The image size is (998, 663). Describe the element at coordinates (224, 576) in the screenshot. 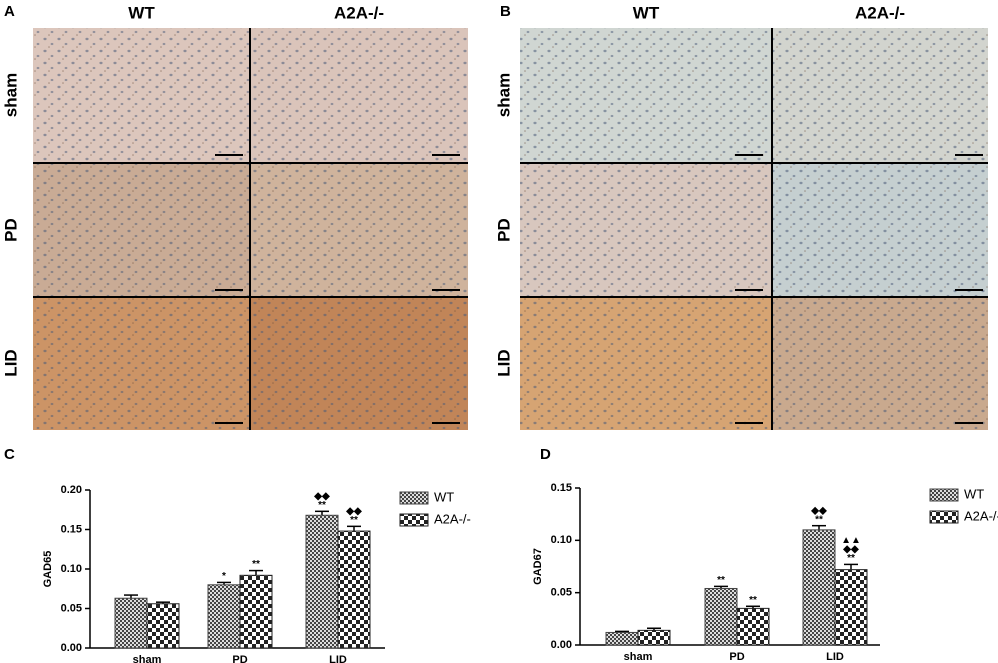

I see `significance-mark: *` at that location.